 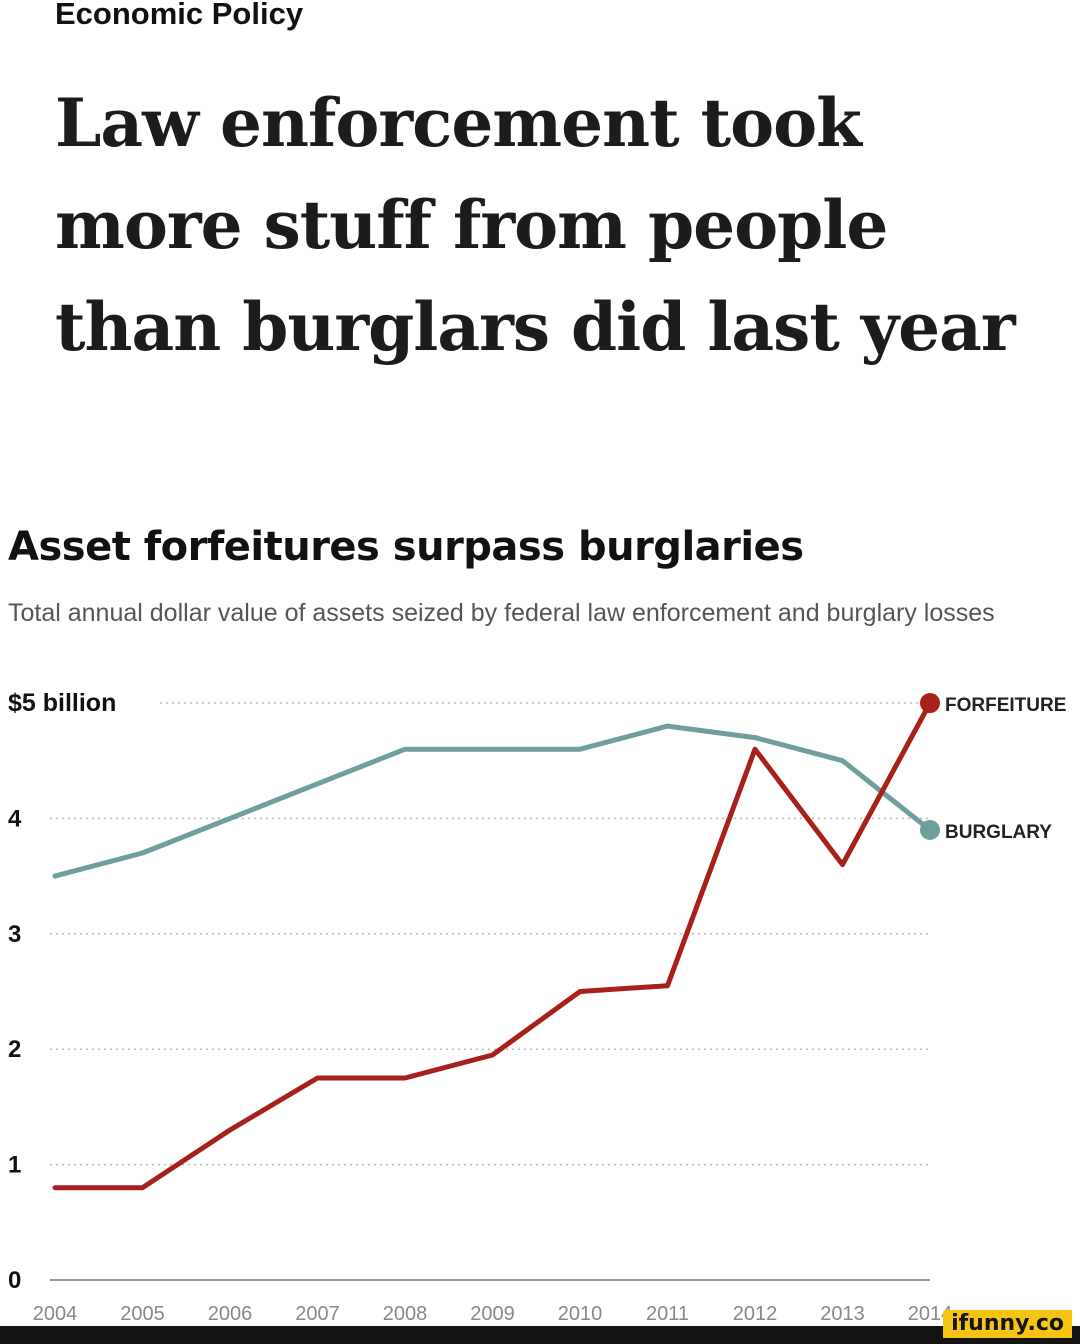 What do you see at coordinates (62, 703) in the screenshot?
I see `y-tick-label: $5 billion` at bounding box center [62, 703].